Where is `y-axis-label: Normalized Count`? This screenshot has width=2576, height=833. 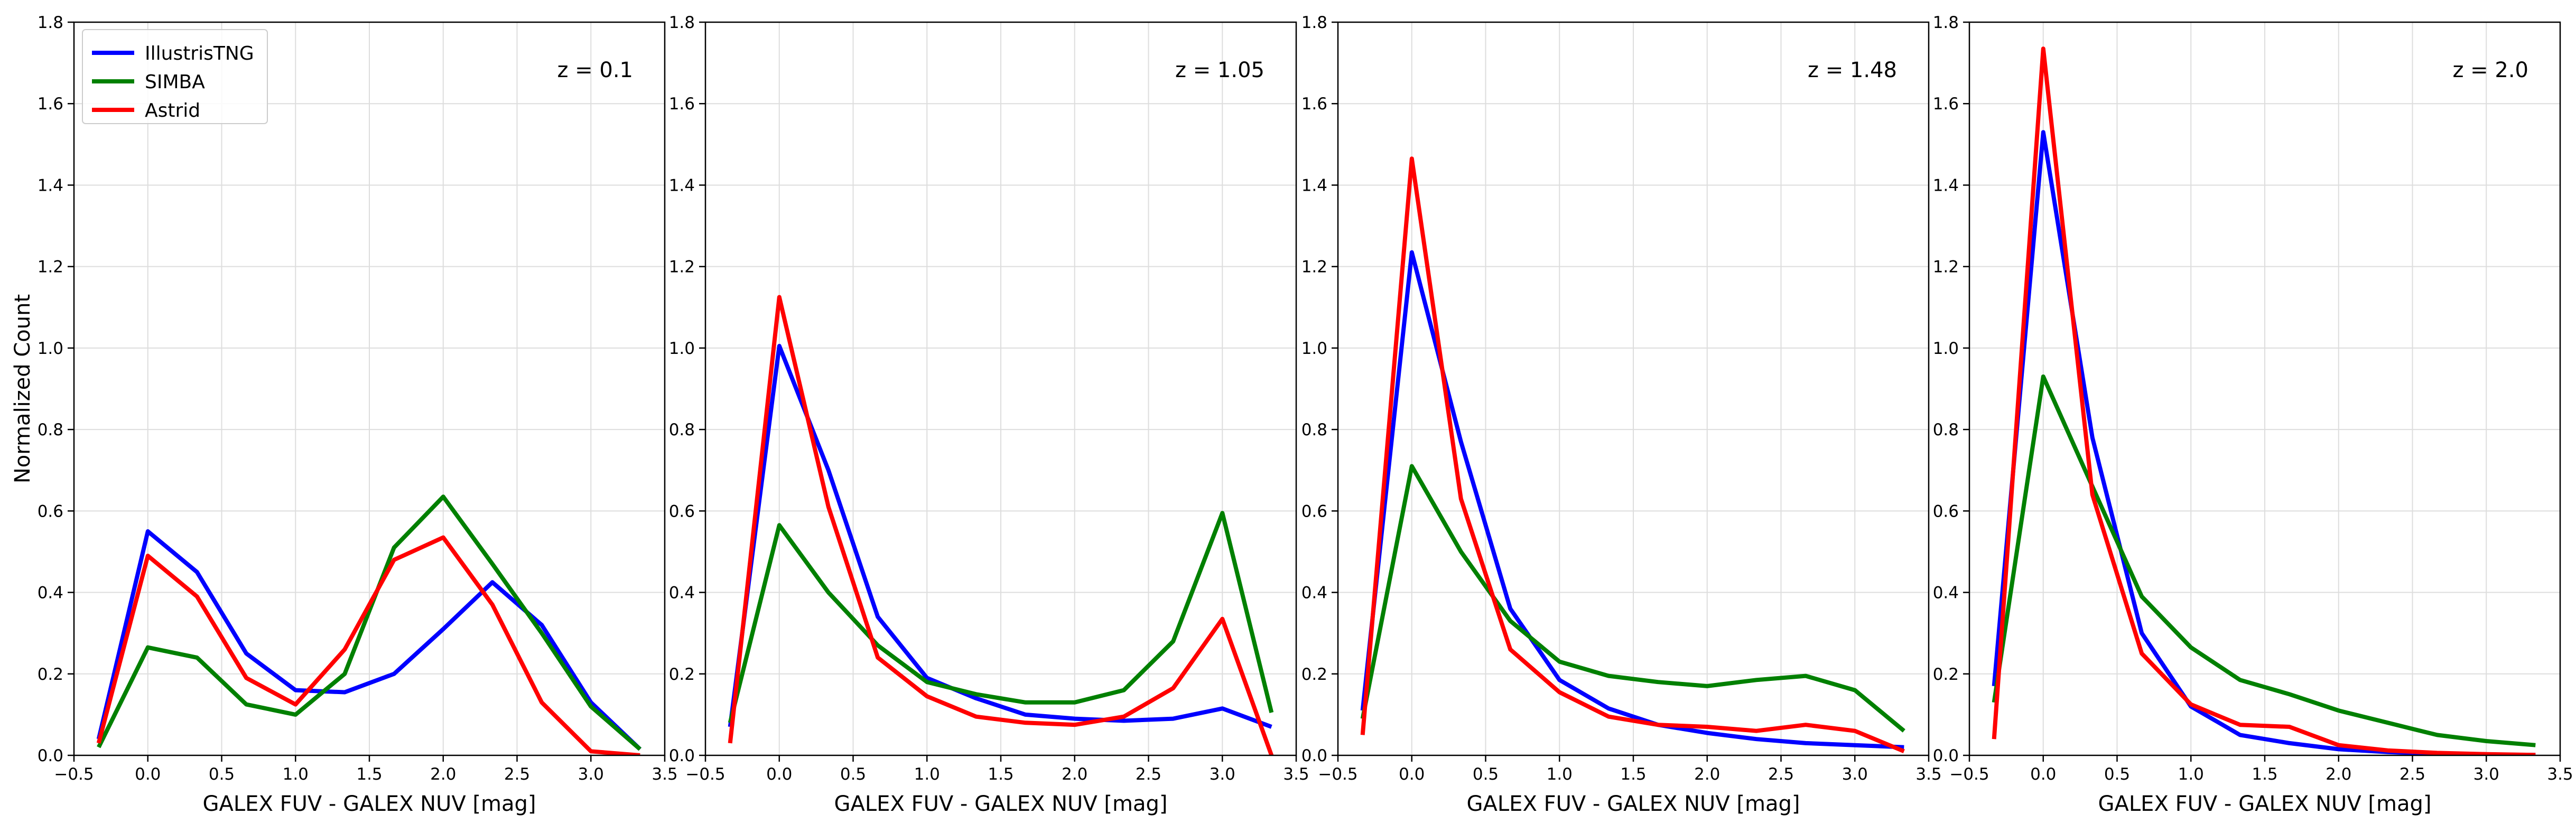
y-axis-label: Normalized Count is located at coordinates (23, 388).